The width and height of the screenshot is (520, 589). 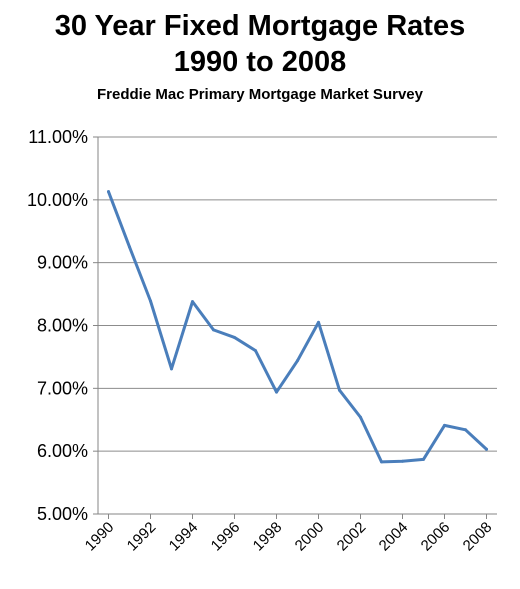 I want to click on x-tick-label: 2008, so click(x=478, y=537).